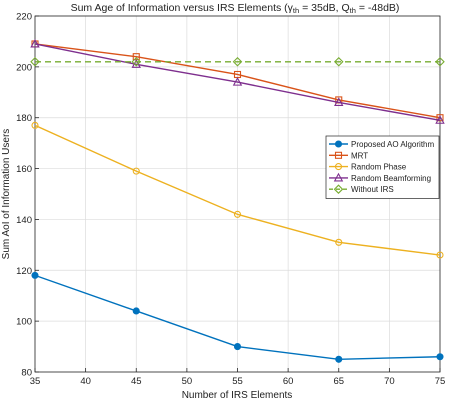 This screenshot has width=456, height=402. What do you see at coordinates (237, 395) in the screenshot?
I see `x-axis-label: Number of IRS Elements` at bounding box center [237, 395].